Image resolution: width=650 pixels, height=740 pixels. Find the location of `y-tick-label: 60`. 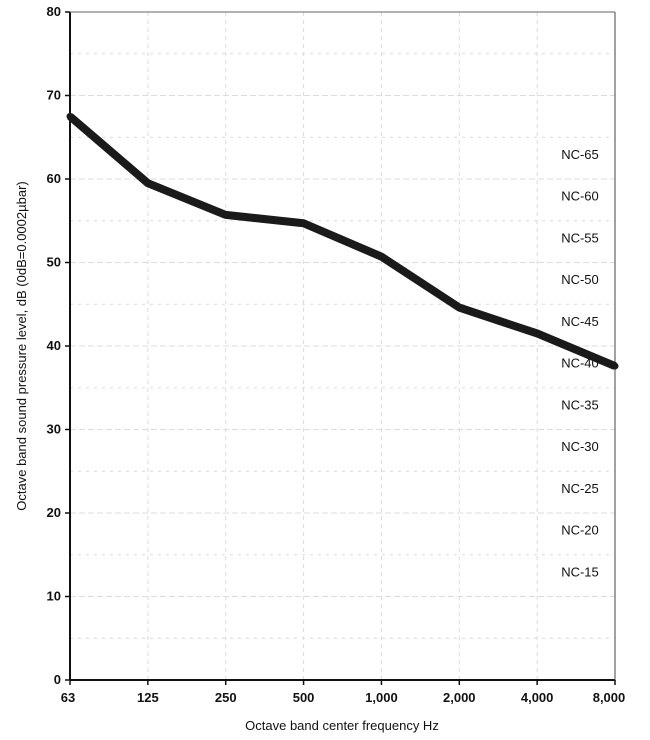

y-tick-label: 60 is located at coordinates (54, 178).